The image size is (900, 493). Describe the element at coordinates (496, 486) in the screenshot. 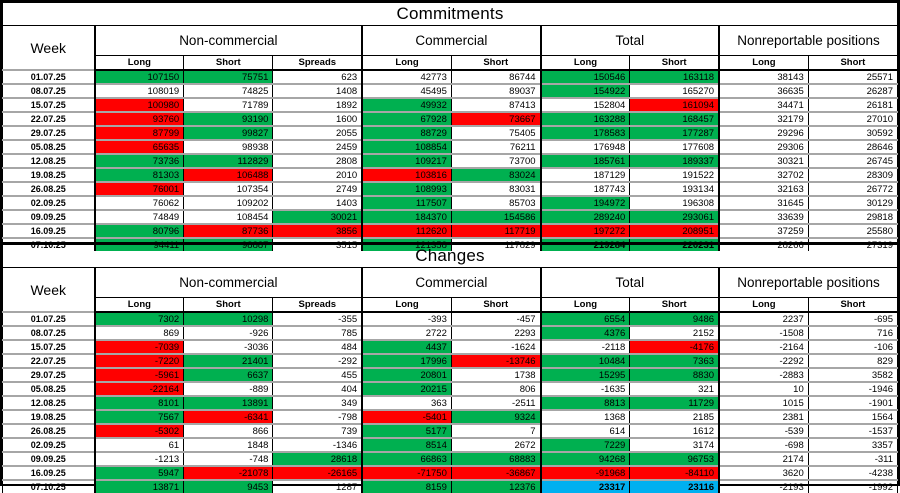

I see `data-cell: 12376` at that location.